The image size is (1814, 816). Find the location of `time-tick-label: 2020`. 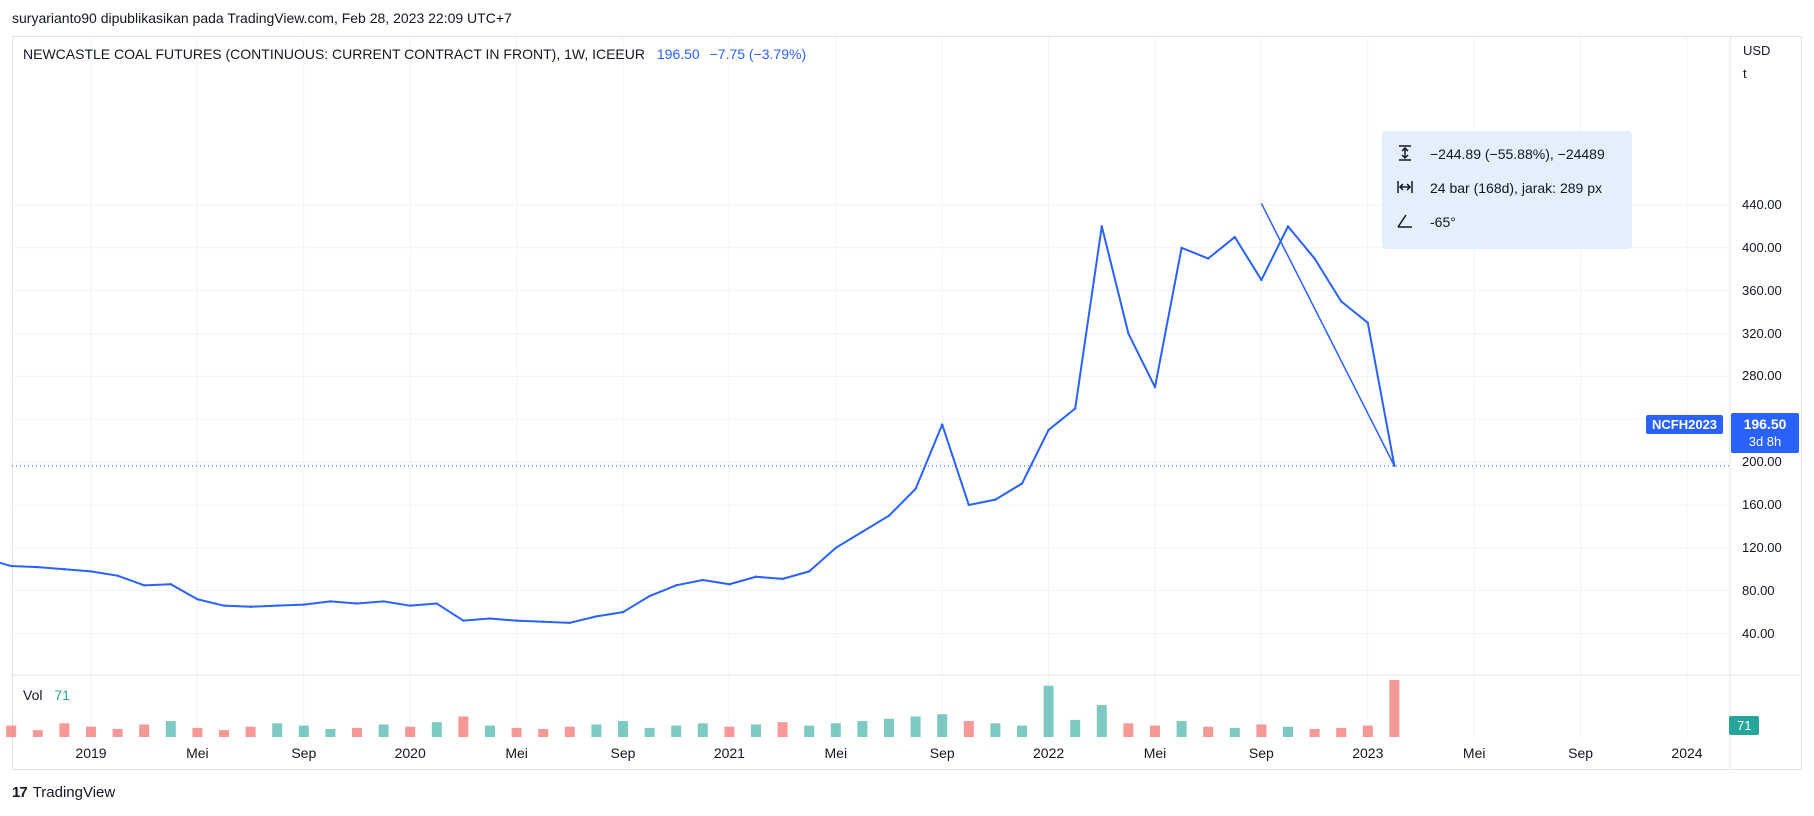

time-tick-label: 2020 is located at coordinates (410, 753).